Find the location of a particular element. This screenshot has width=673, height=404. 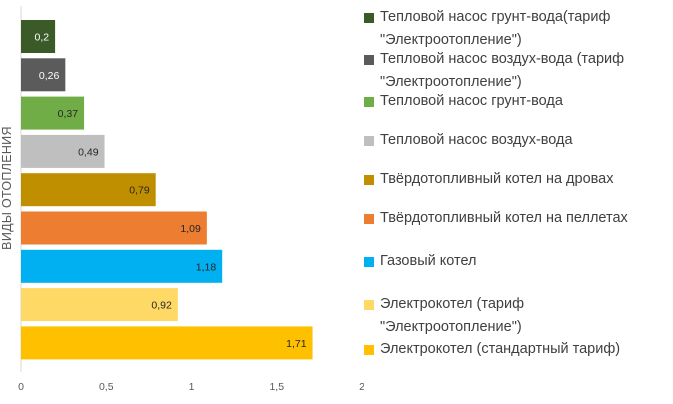

bar-data-label: 0,92 is located at coordinates (161, 306).